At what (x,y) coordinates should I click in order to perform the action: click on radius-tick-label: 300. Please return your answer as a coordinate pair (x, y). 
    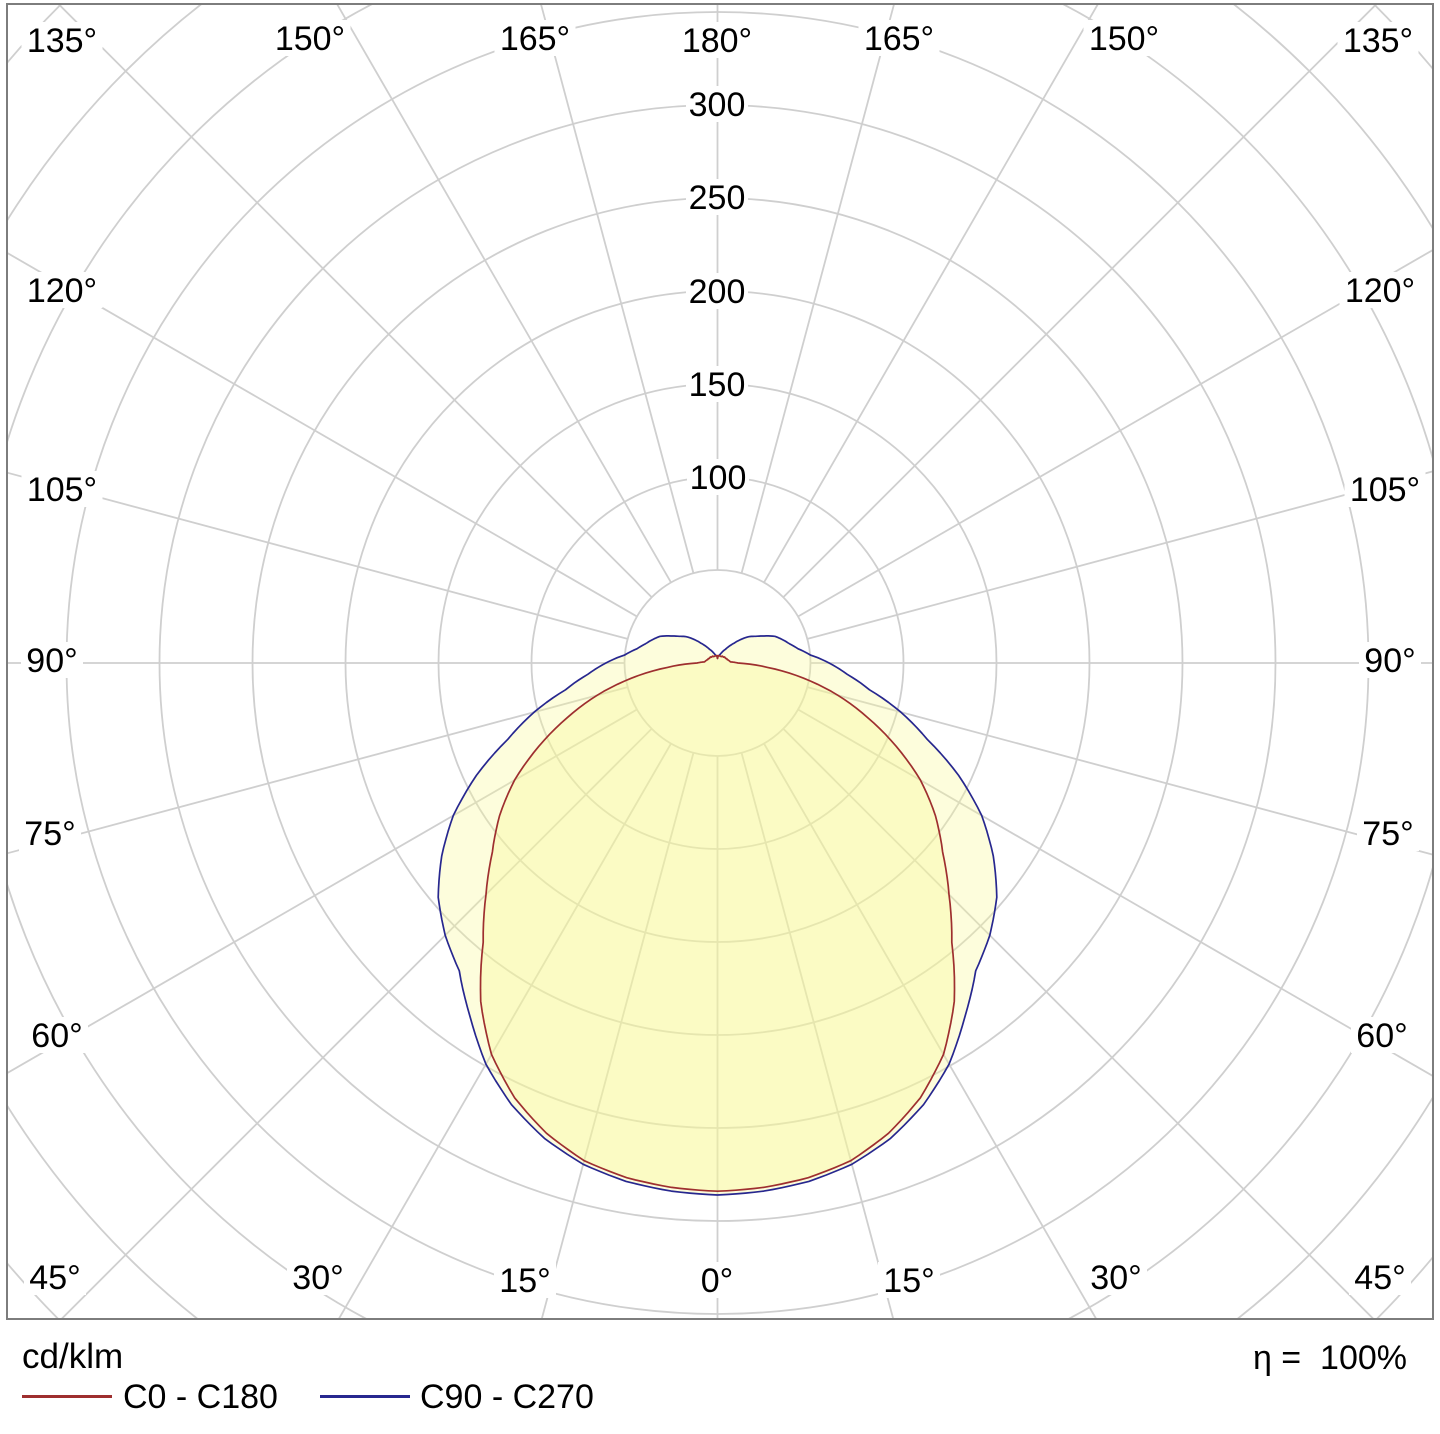
    Looking at the image, I should click on (717, 105).